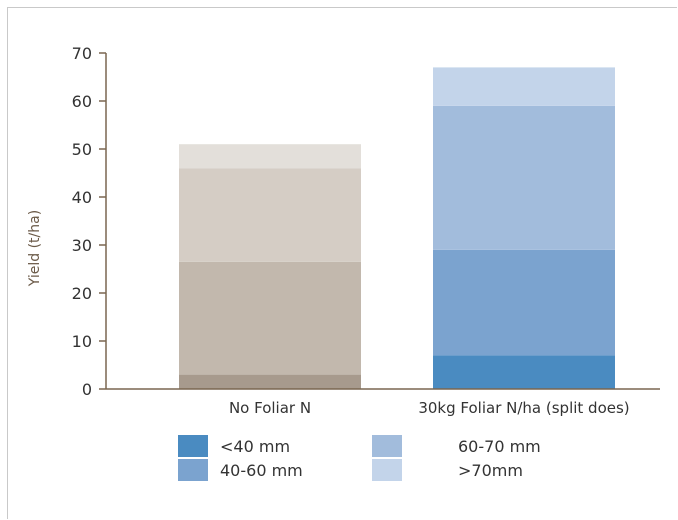  Describe the element at coordinates (261, 470) in the screenshot. I see `legend-label: 40-60 mm` at that location.